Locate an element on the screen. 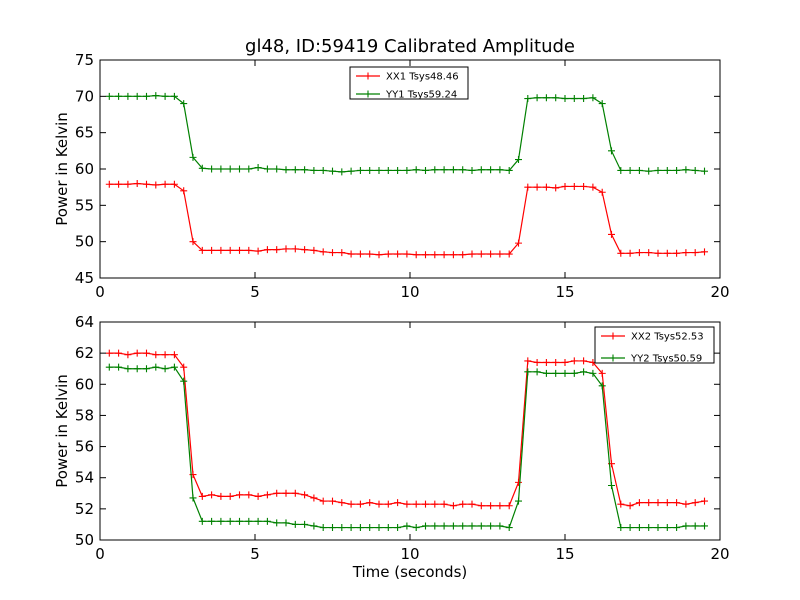 The width and height of the screenshot is (800, 600). x-tick-label: 10 is located at coordinates (409, 292).